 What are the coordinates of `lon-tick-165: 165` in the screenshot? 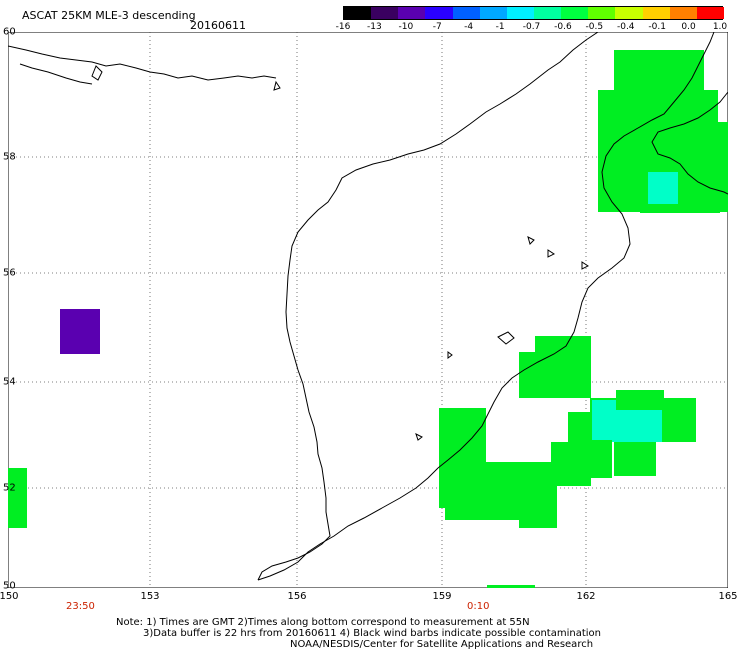 It's located at (728, 596).